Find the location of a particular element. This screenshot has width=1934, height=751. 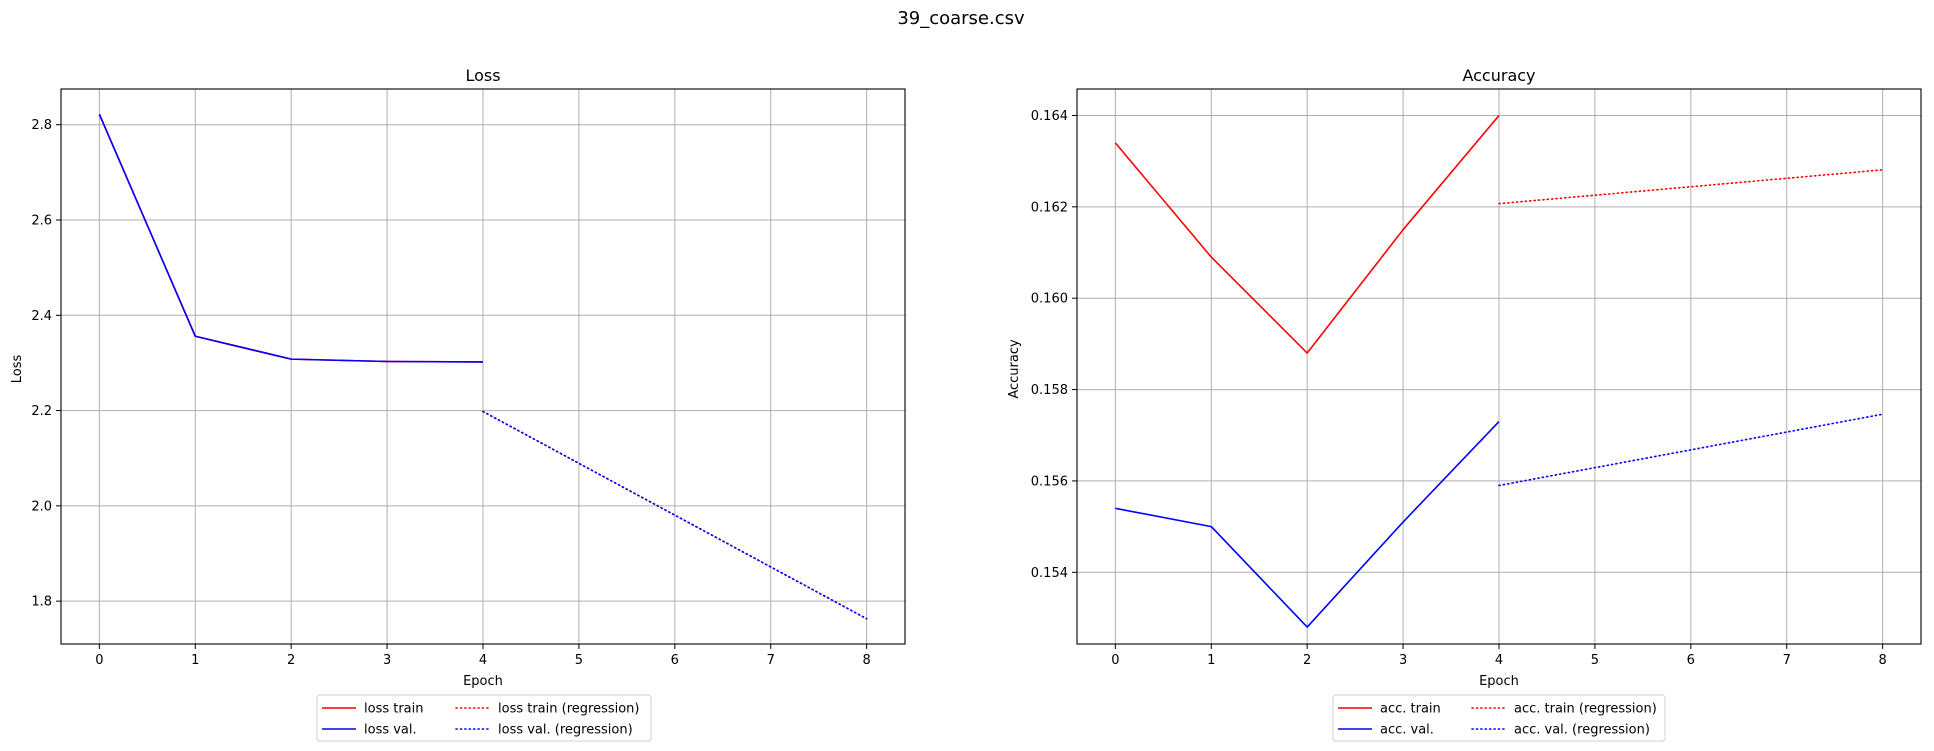

accuracy-ytick-label: 0.158 is located at coordinates (1049, 390).